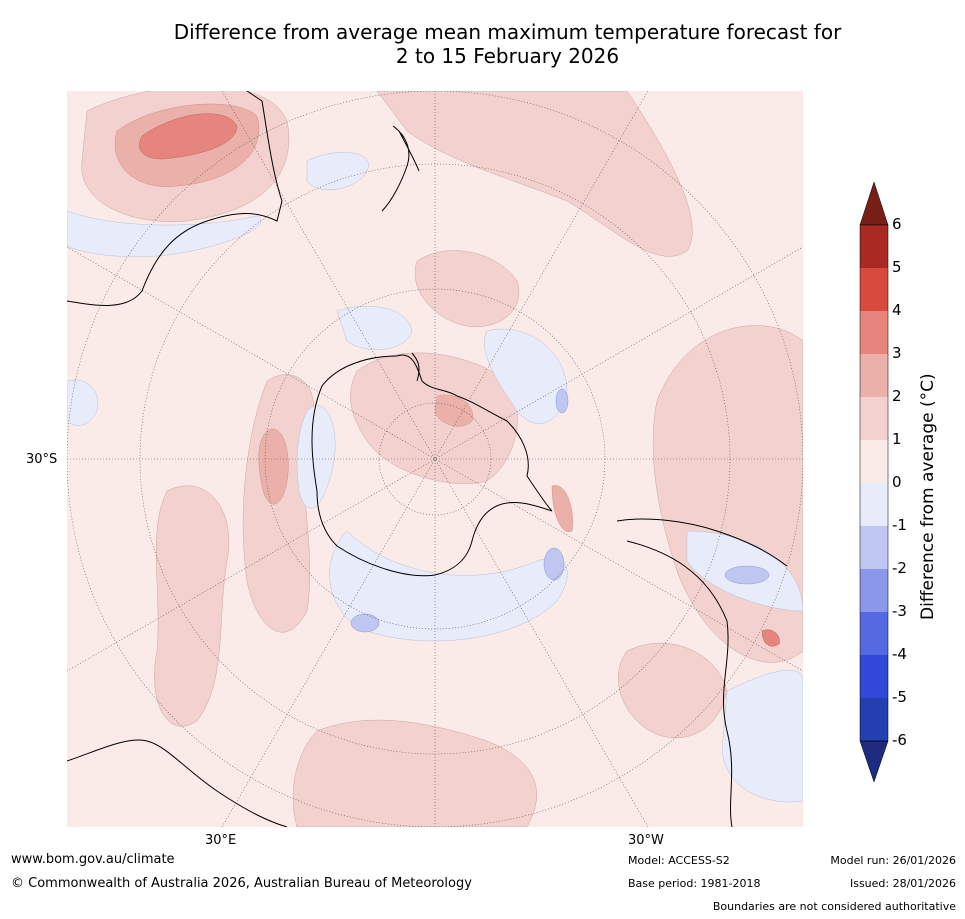 This screenshot has width=965, height=919. Describe the element at coordinates (562, 508) in the screenshot. I see `warm-region-strong-east` at that location.